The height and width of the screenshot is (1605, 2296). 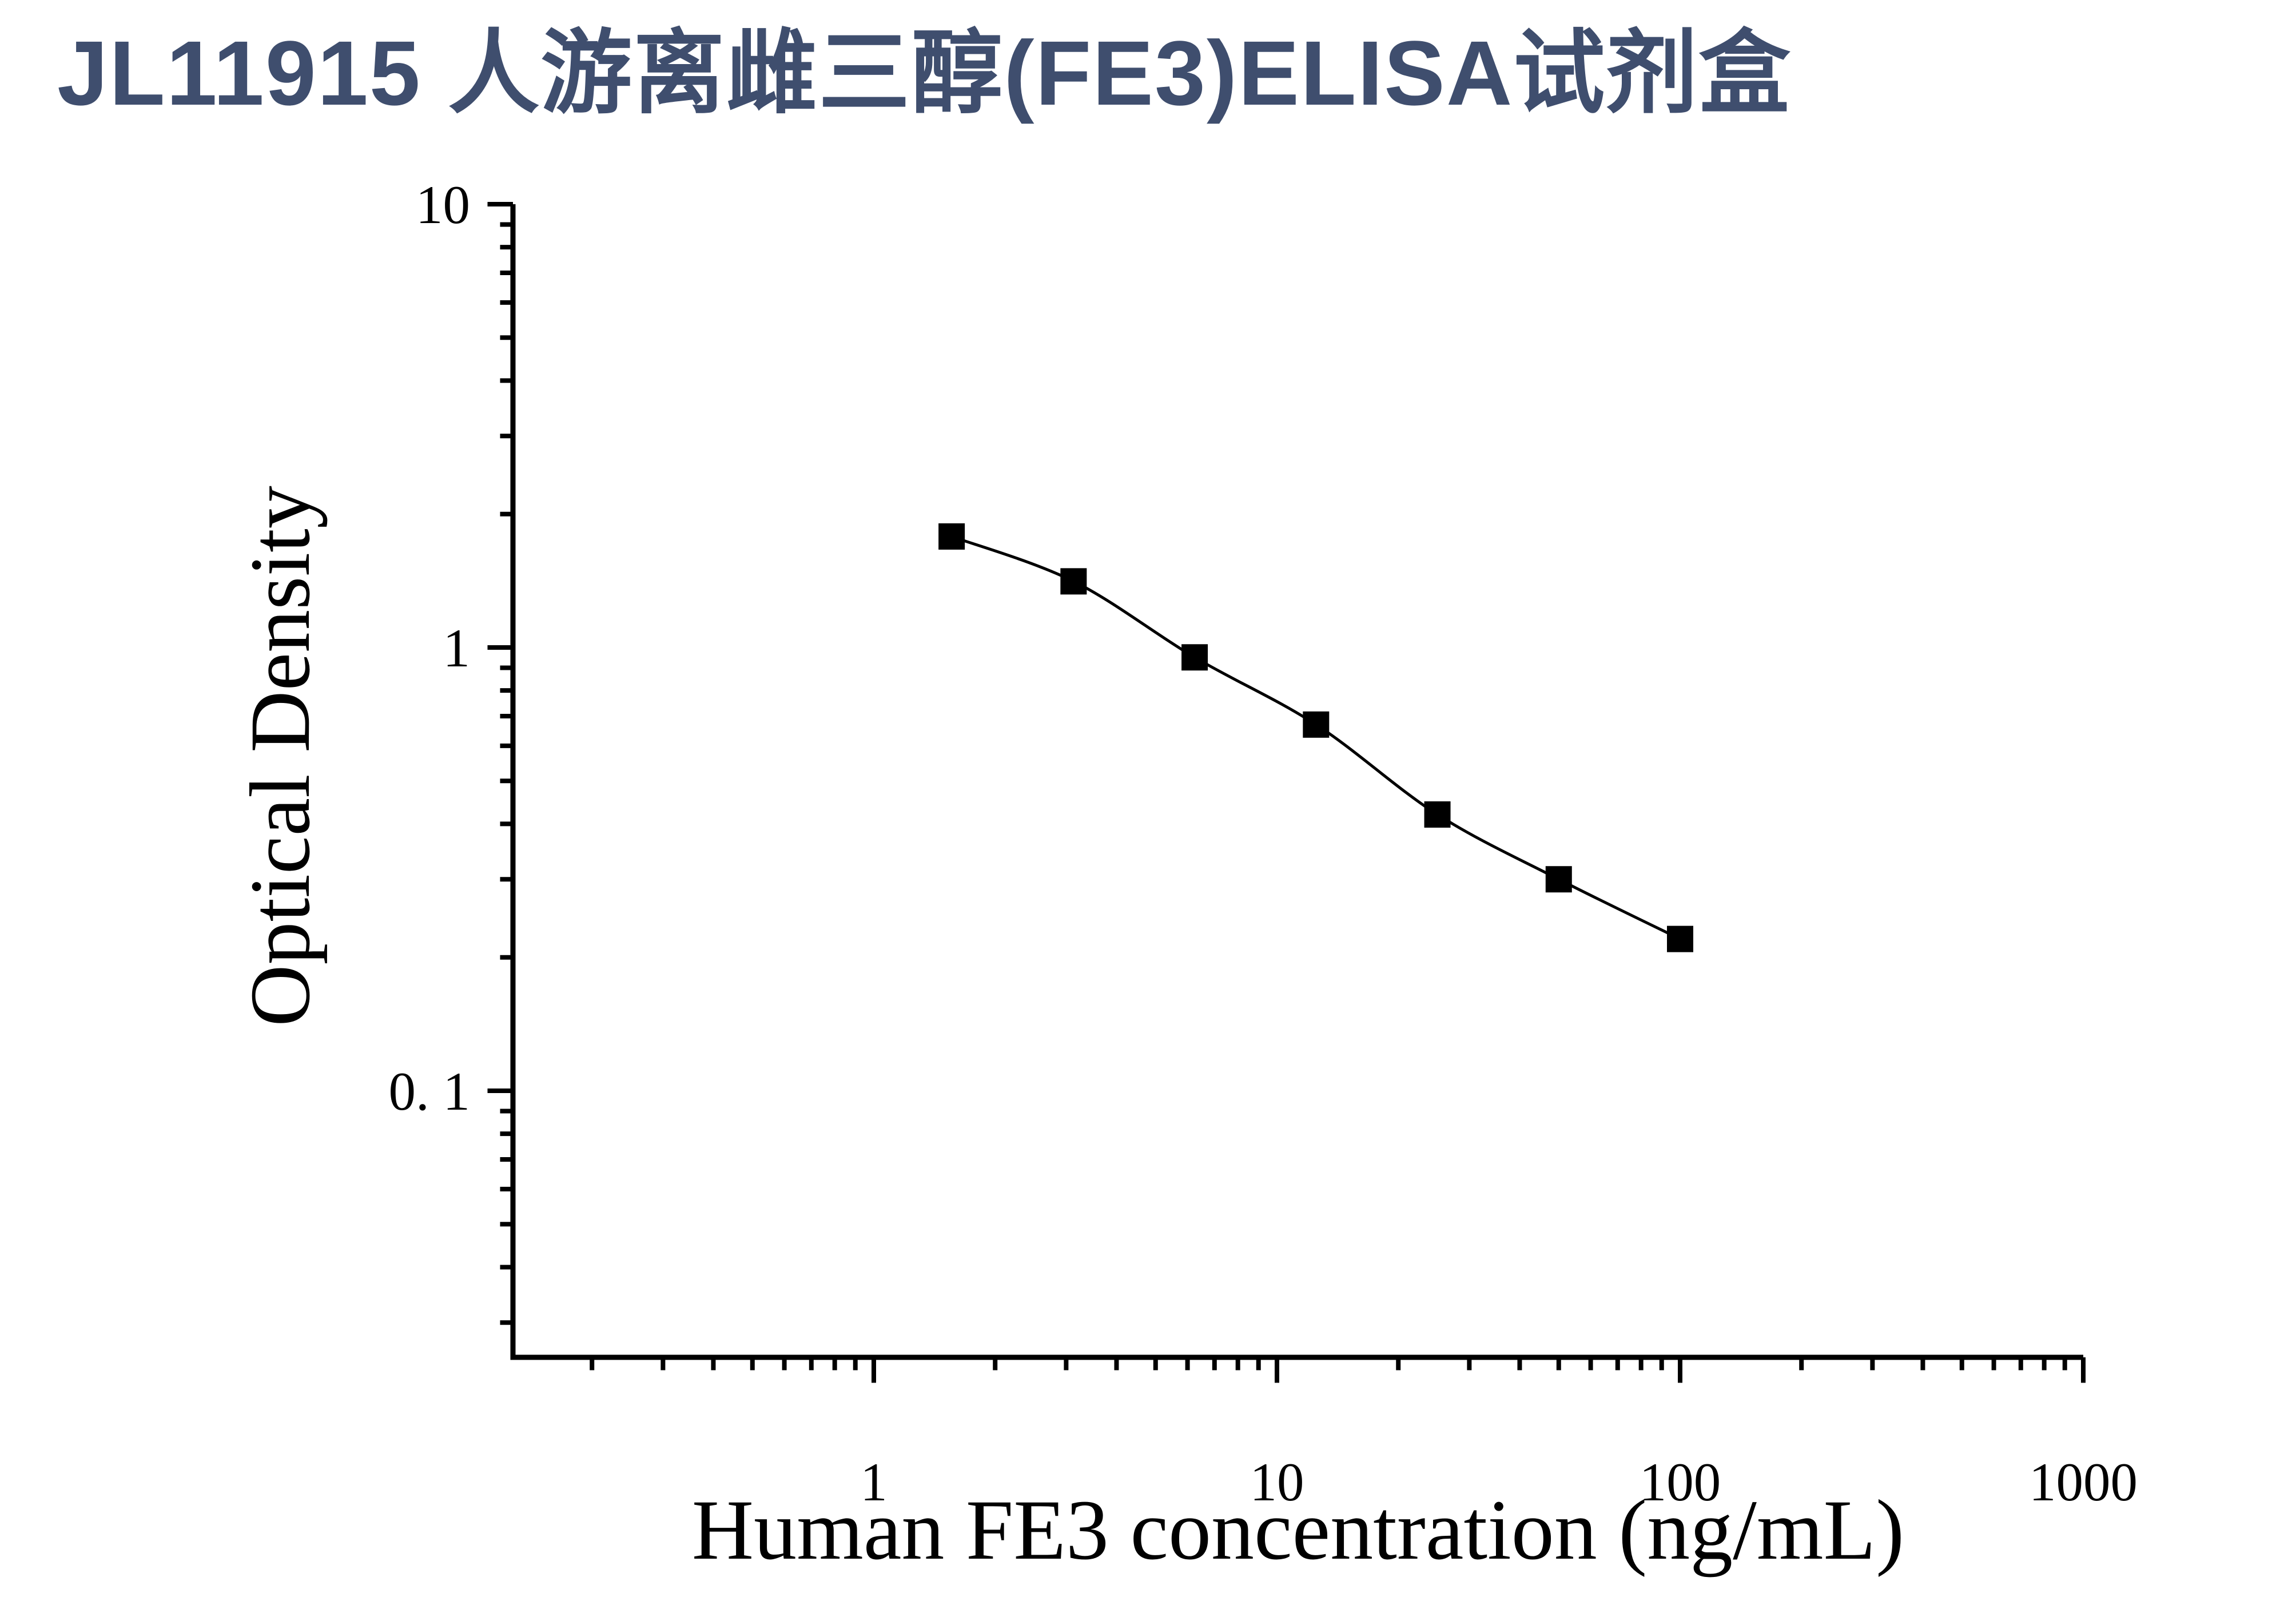 What do you see at coordinates (280, 756) in the screenshot?
I see `y-axis-title: Optical Density` at bounding box center [280, 756].